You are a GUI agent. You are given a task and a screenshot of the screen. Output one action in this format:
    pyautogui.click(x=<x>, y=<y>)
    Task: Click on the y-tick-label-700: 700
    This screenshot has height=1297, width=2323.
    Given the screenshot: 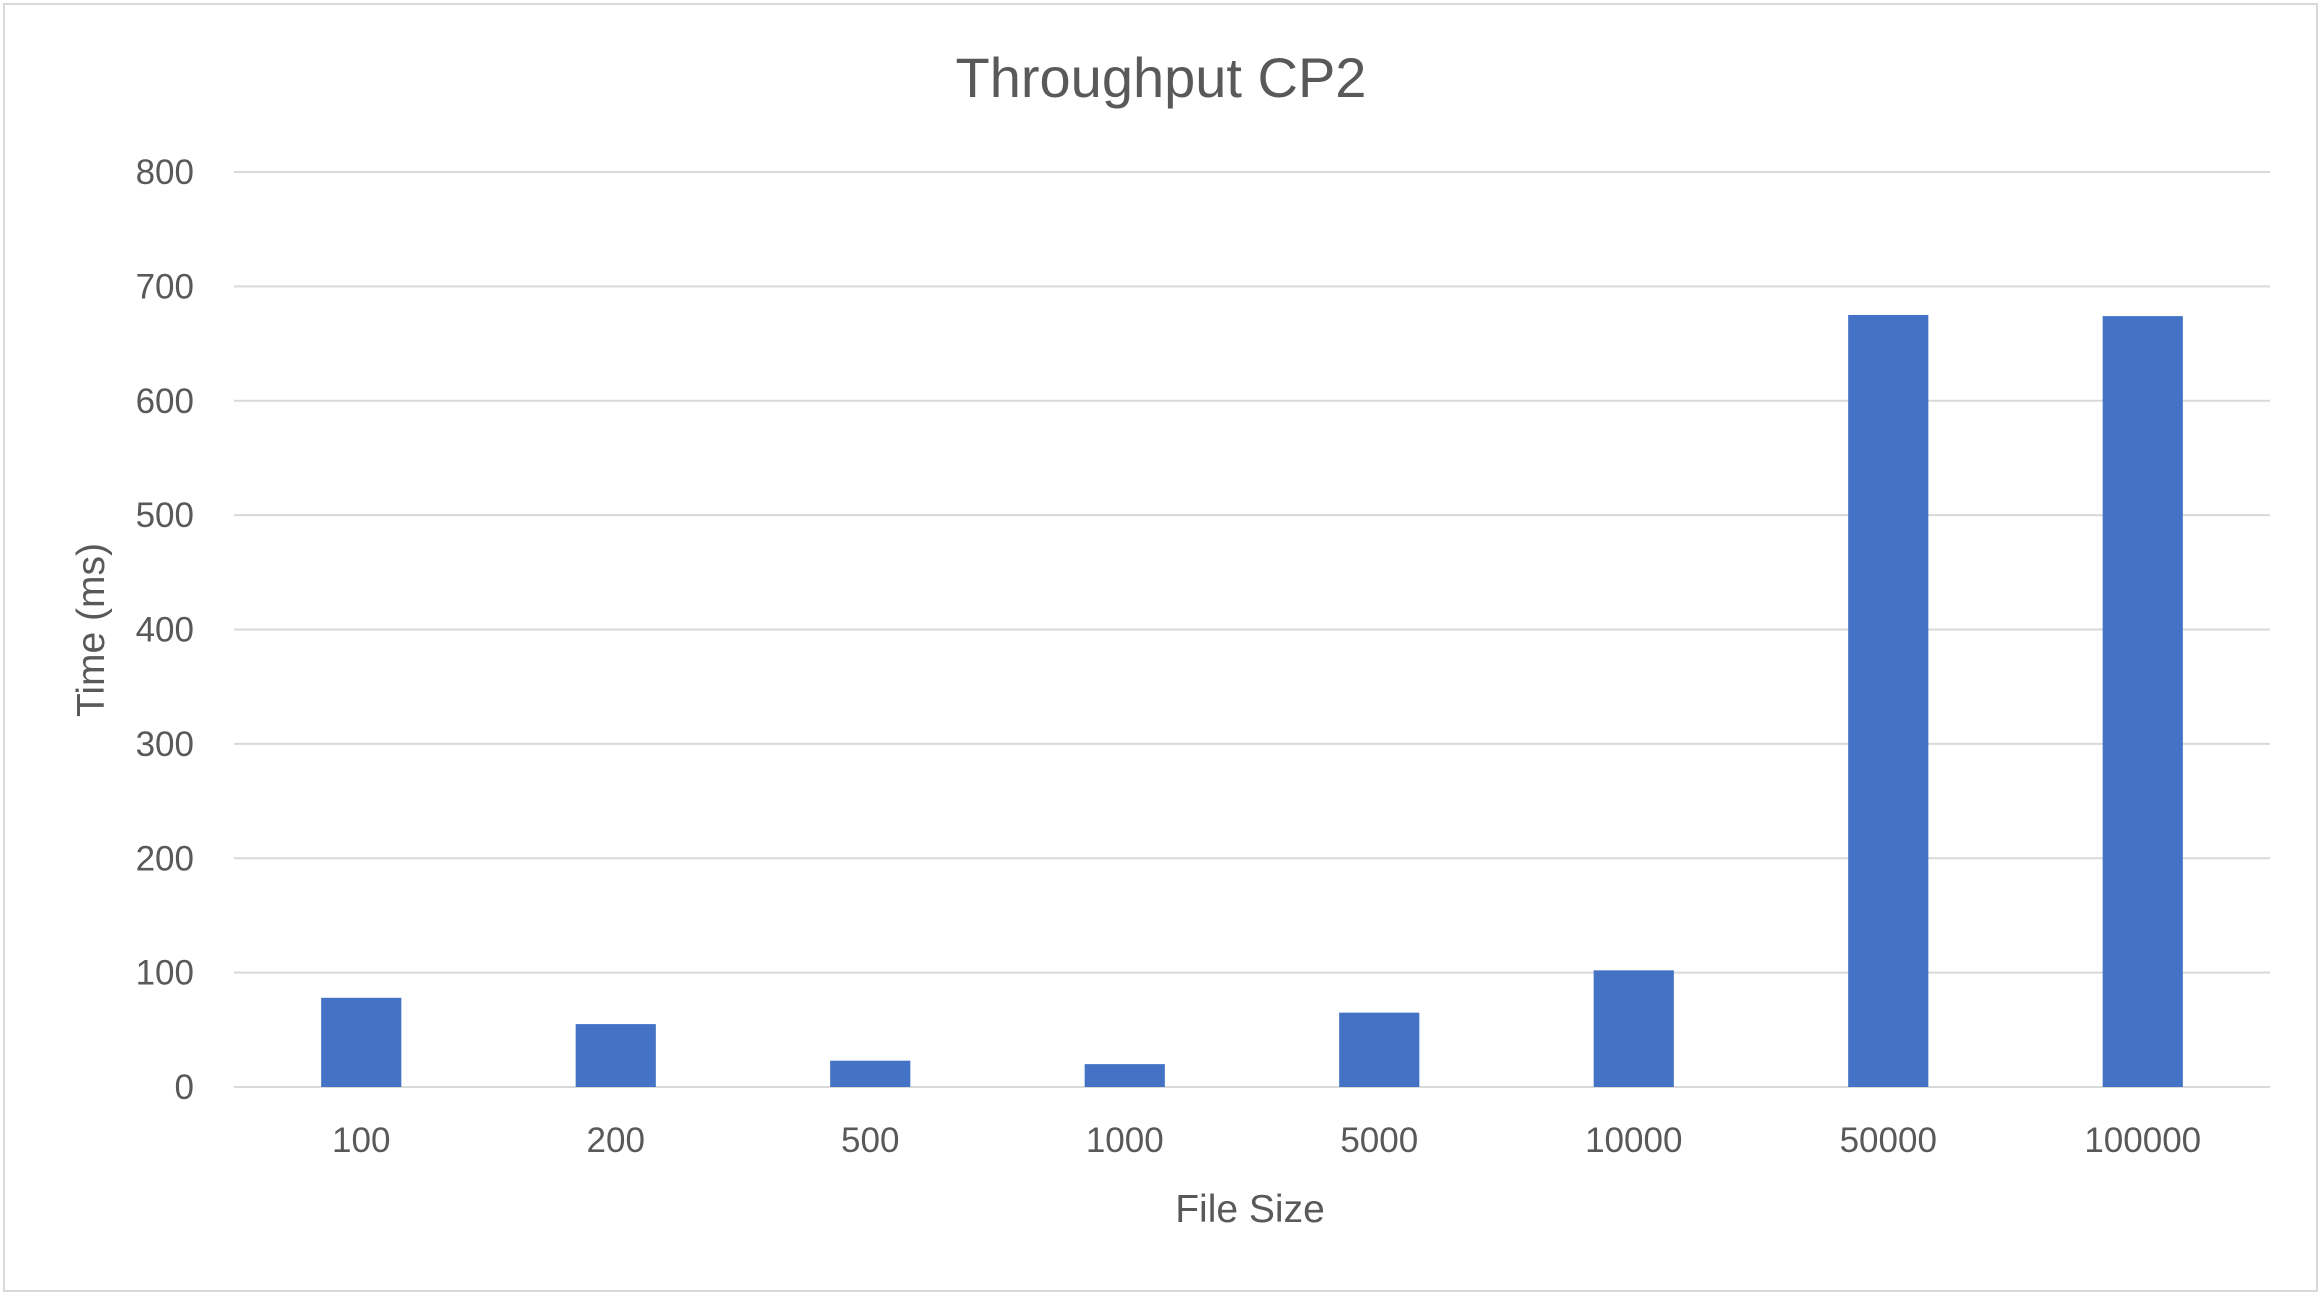 What is the action you would take?
    pyautogui.click(x=165, y=286)
    